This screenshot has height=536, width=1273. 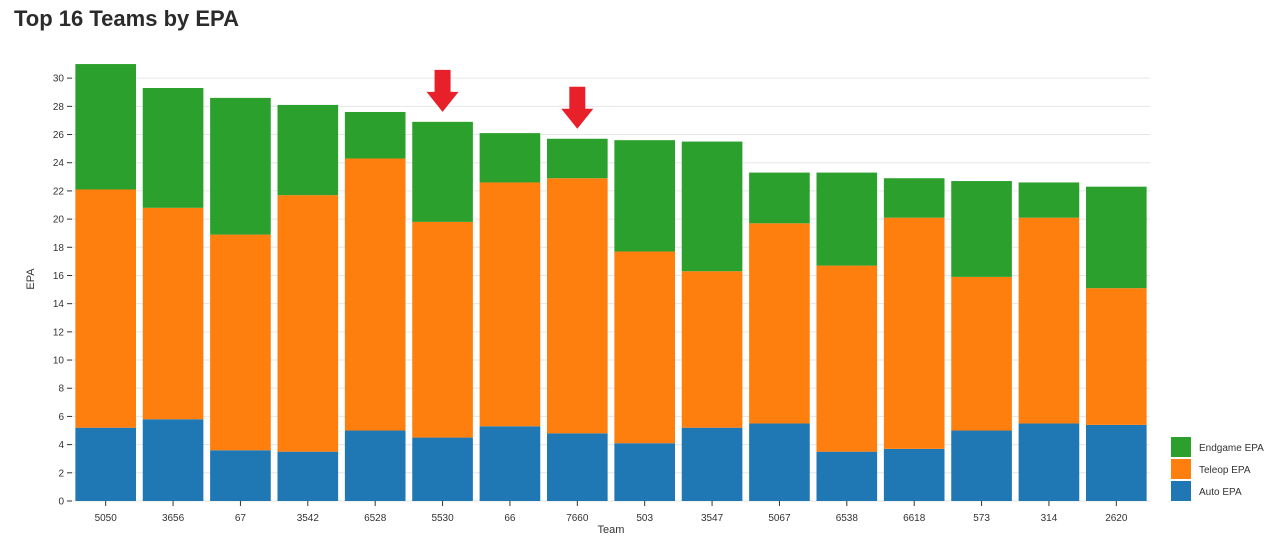 What do you see at coordinates (59, 107) in the screenshot?
I see `y-tick-label: 28` at bounding box center [59, 107].